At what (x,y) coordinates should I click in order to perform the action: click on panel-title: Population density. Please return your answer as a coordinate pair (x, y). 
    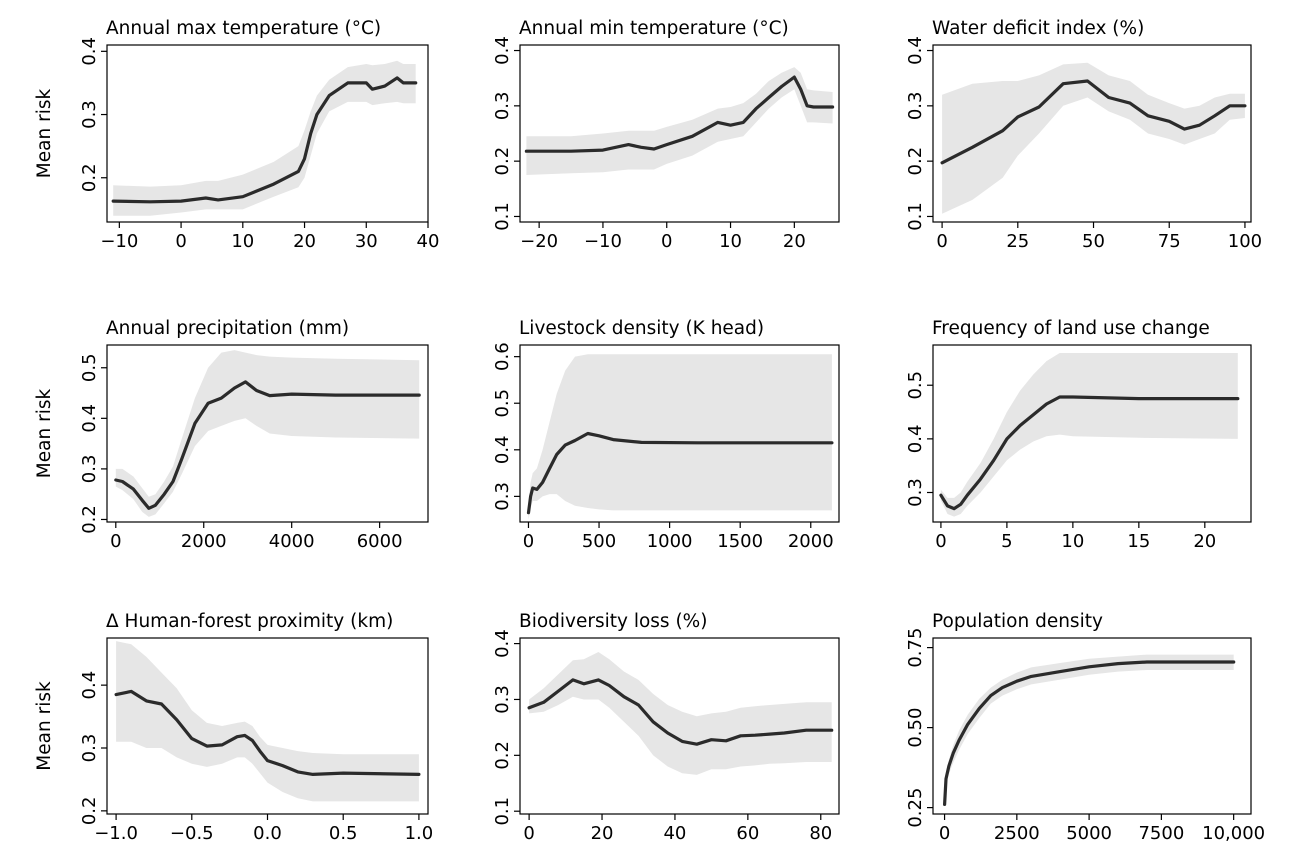
    Looking at the image, I should click on (1017, 621).